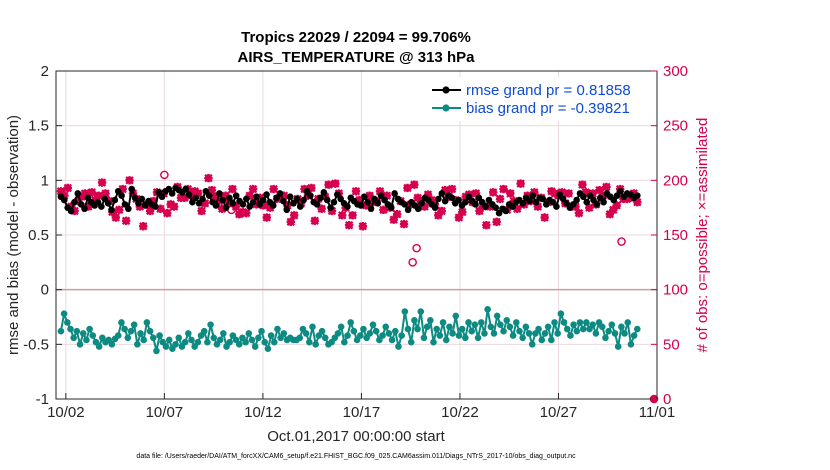 Image resolution: width=830 pixels, height=470 pixels. Describe the element at coordinates (446, 108) in the screenshot. I see `legend-bias-marker` at that location.